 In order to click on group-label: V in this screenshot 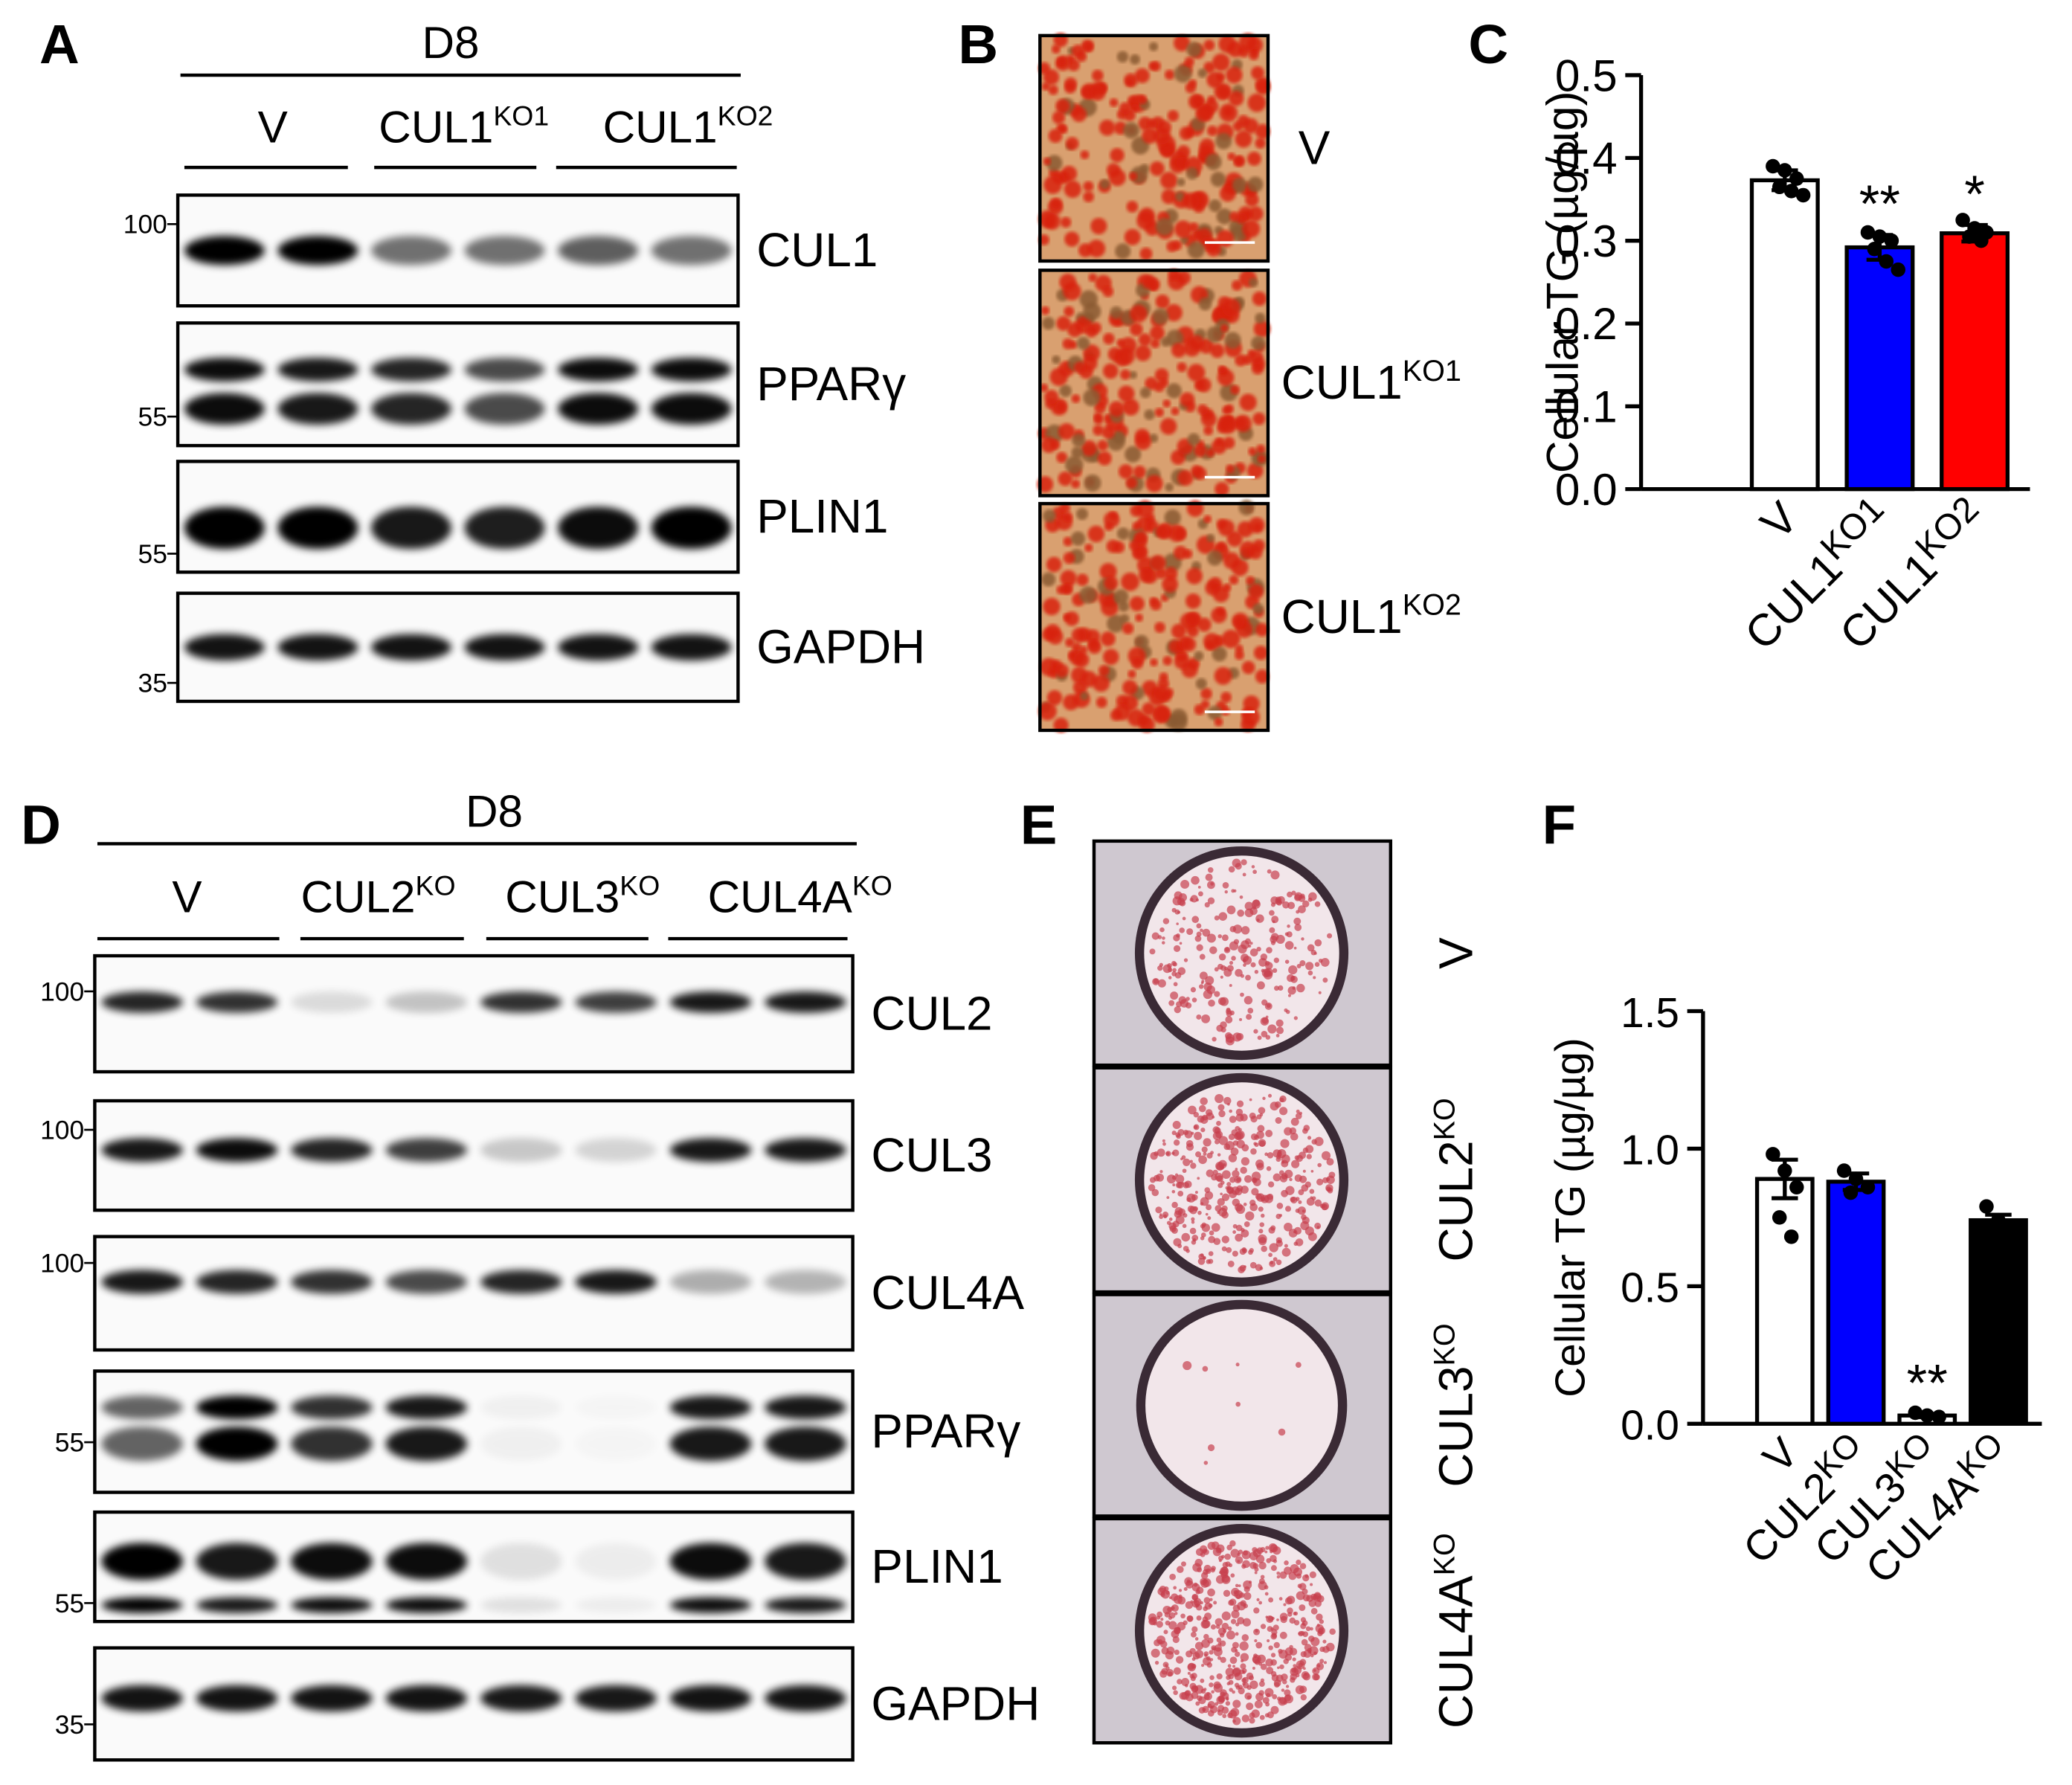, I will do `click(273, 127)`.